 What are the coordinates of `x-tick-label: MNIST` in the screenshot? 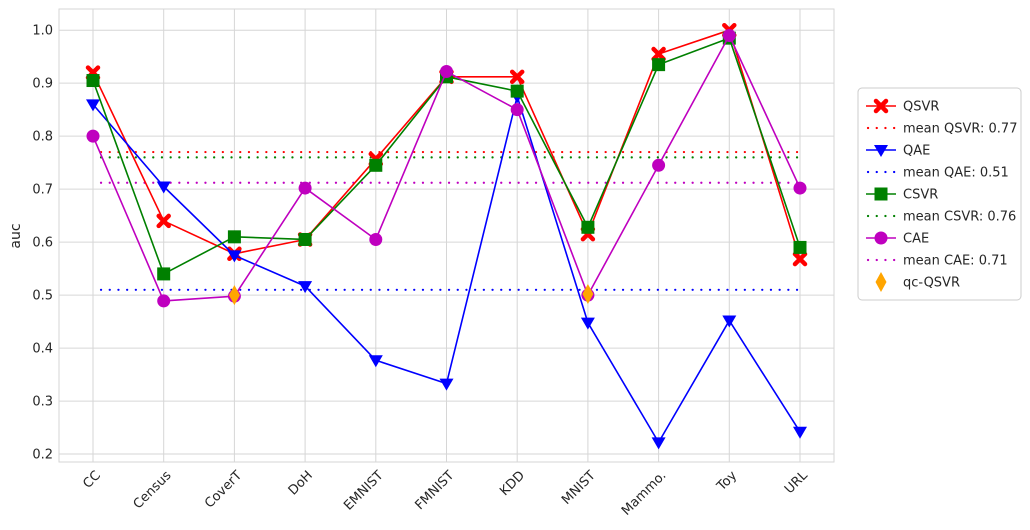 It's located at (579, 488).